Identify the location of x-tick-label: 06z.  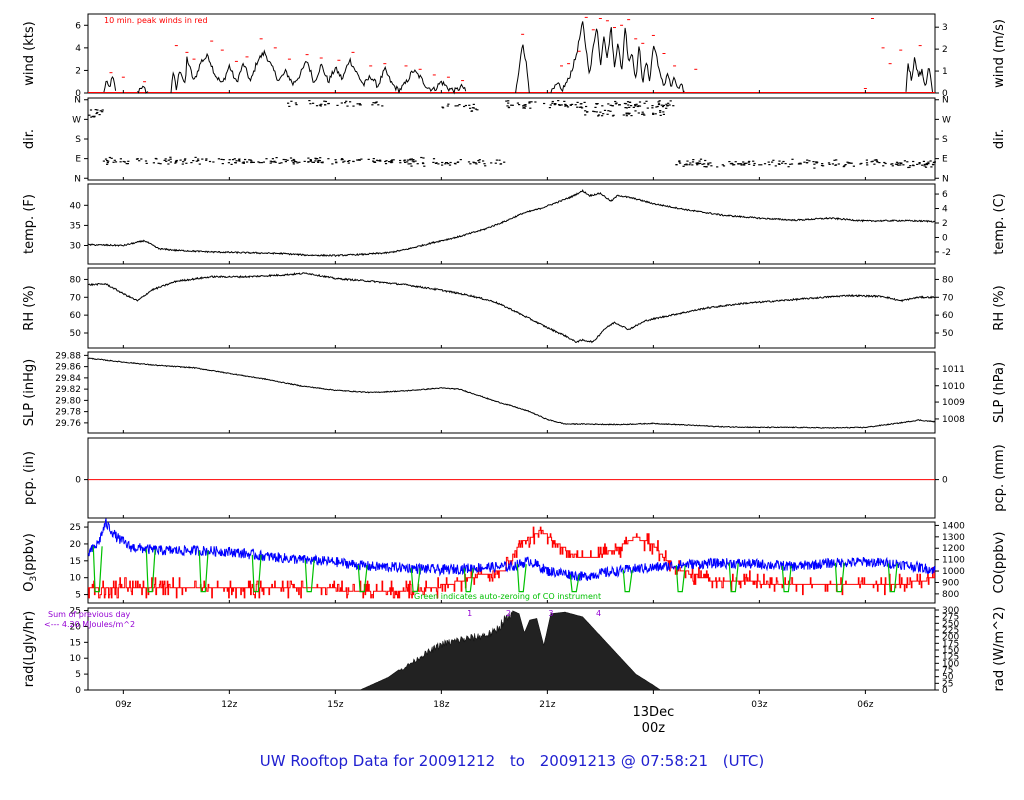
(865, 705).